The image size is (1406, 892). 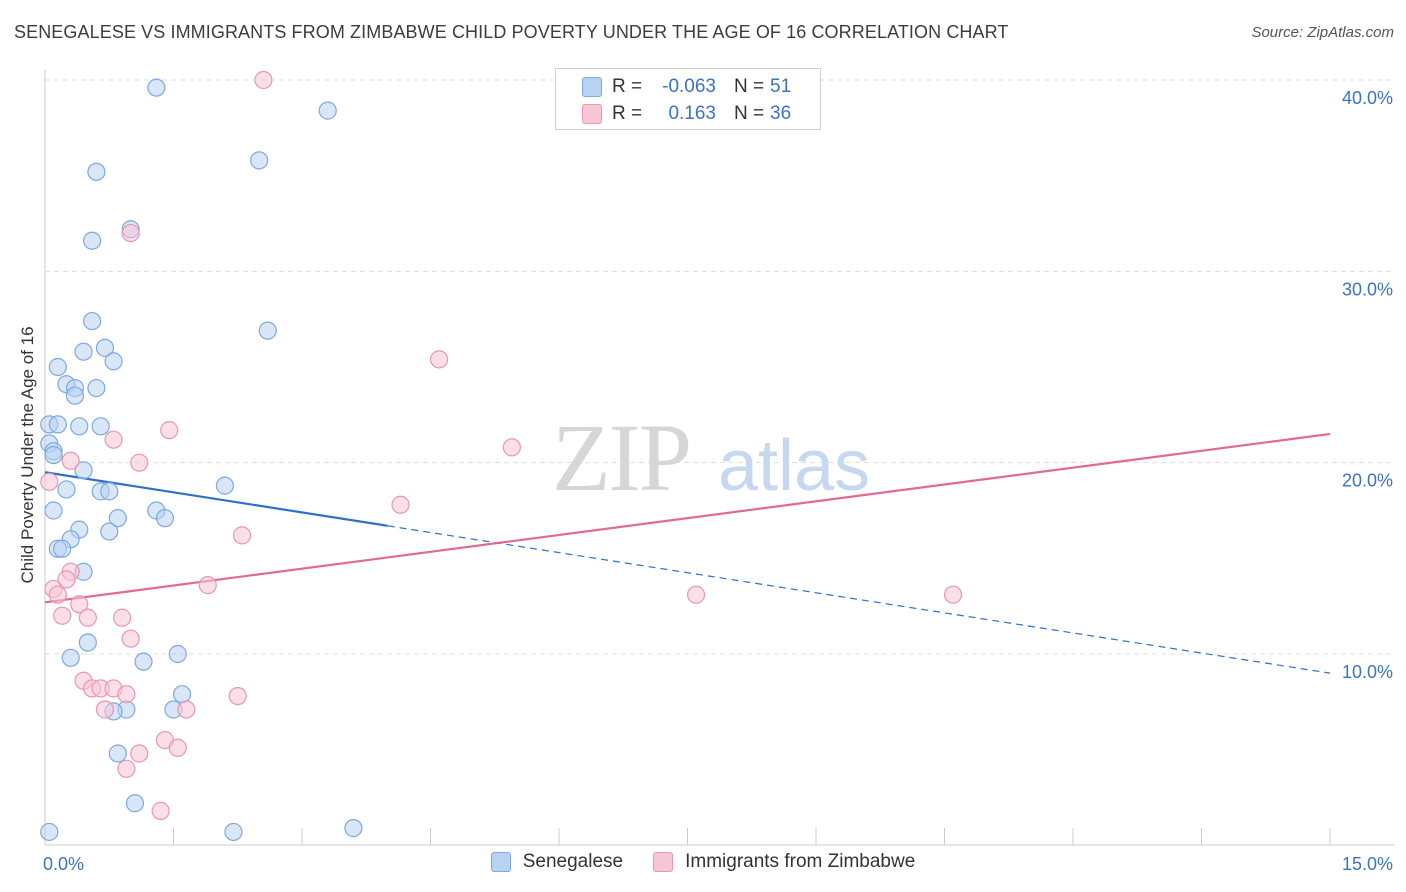 I want to click on legend-label-zimbabwe: Immigrants from Zimbabwe, so click(x=800, y=861).